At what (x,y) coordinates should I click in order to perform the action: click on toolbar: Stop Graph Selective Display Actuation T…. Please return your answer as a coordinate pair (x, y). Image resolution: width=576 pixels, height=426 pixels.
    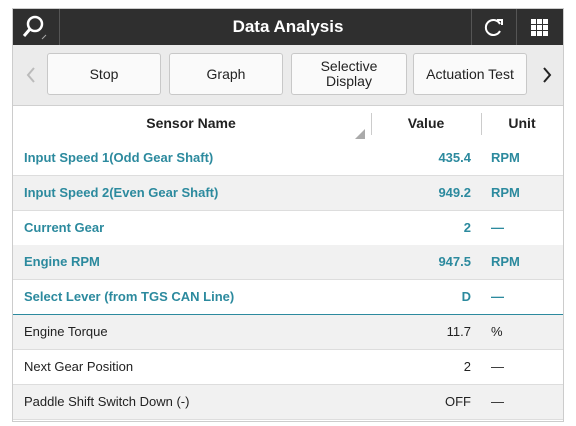
    Looking at the image, I should click on (288, 75).